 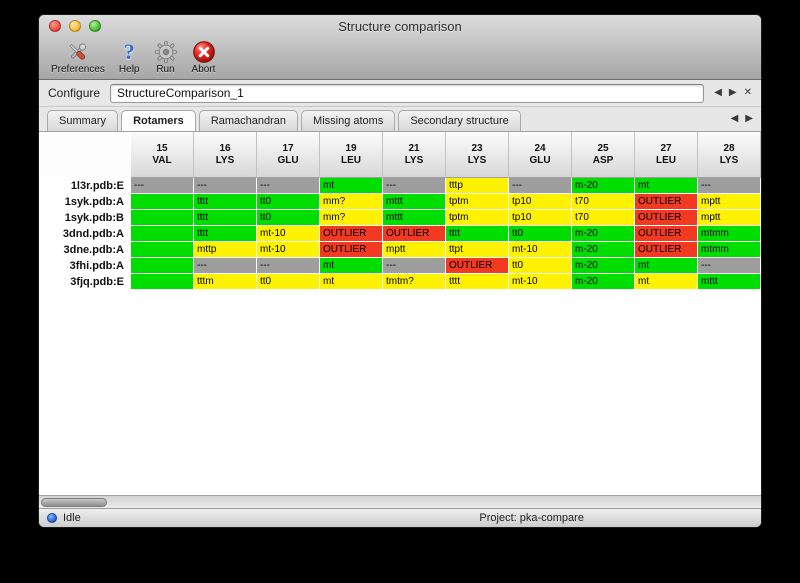 I want to click on structure-row-label: 3fhi.pdb:A, so click(x=85, y=266).